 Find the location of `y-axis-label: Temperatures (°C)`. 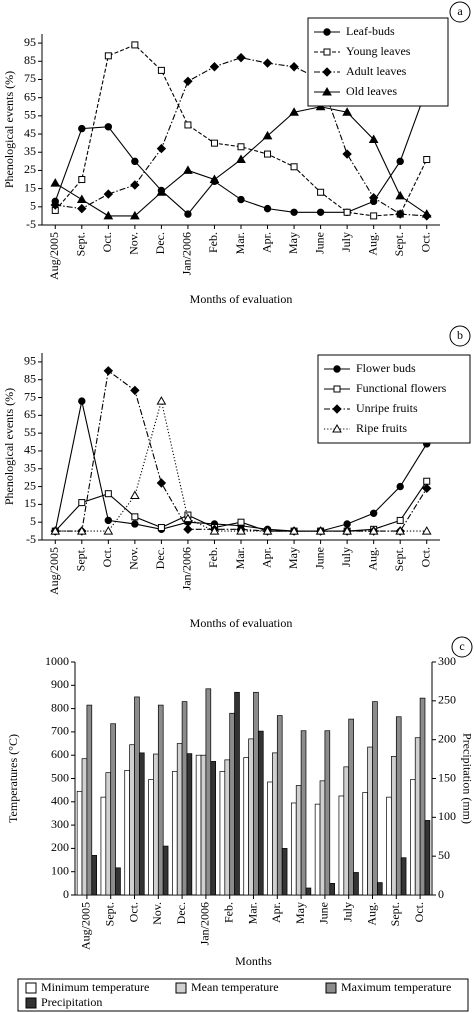

y-axis-label: Temperatures (°C) is located at coordinates (13, 778).